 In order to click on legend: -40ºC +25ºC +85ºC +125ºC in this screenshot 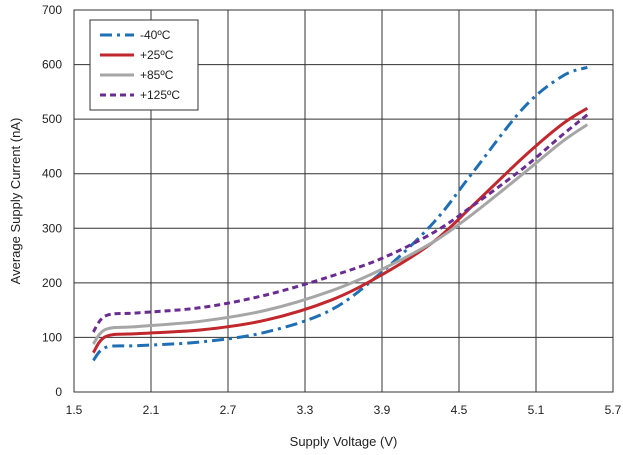, I will do `click(144, 65)`.